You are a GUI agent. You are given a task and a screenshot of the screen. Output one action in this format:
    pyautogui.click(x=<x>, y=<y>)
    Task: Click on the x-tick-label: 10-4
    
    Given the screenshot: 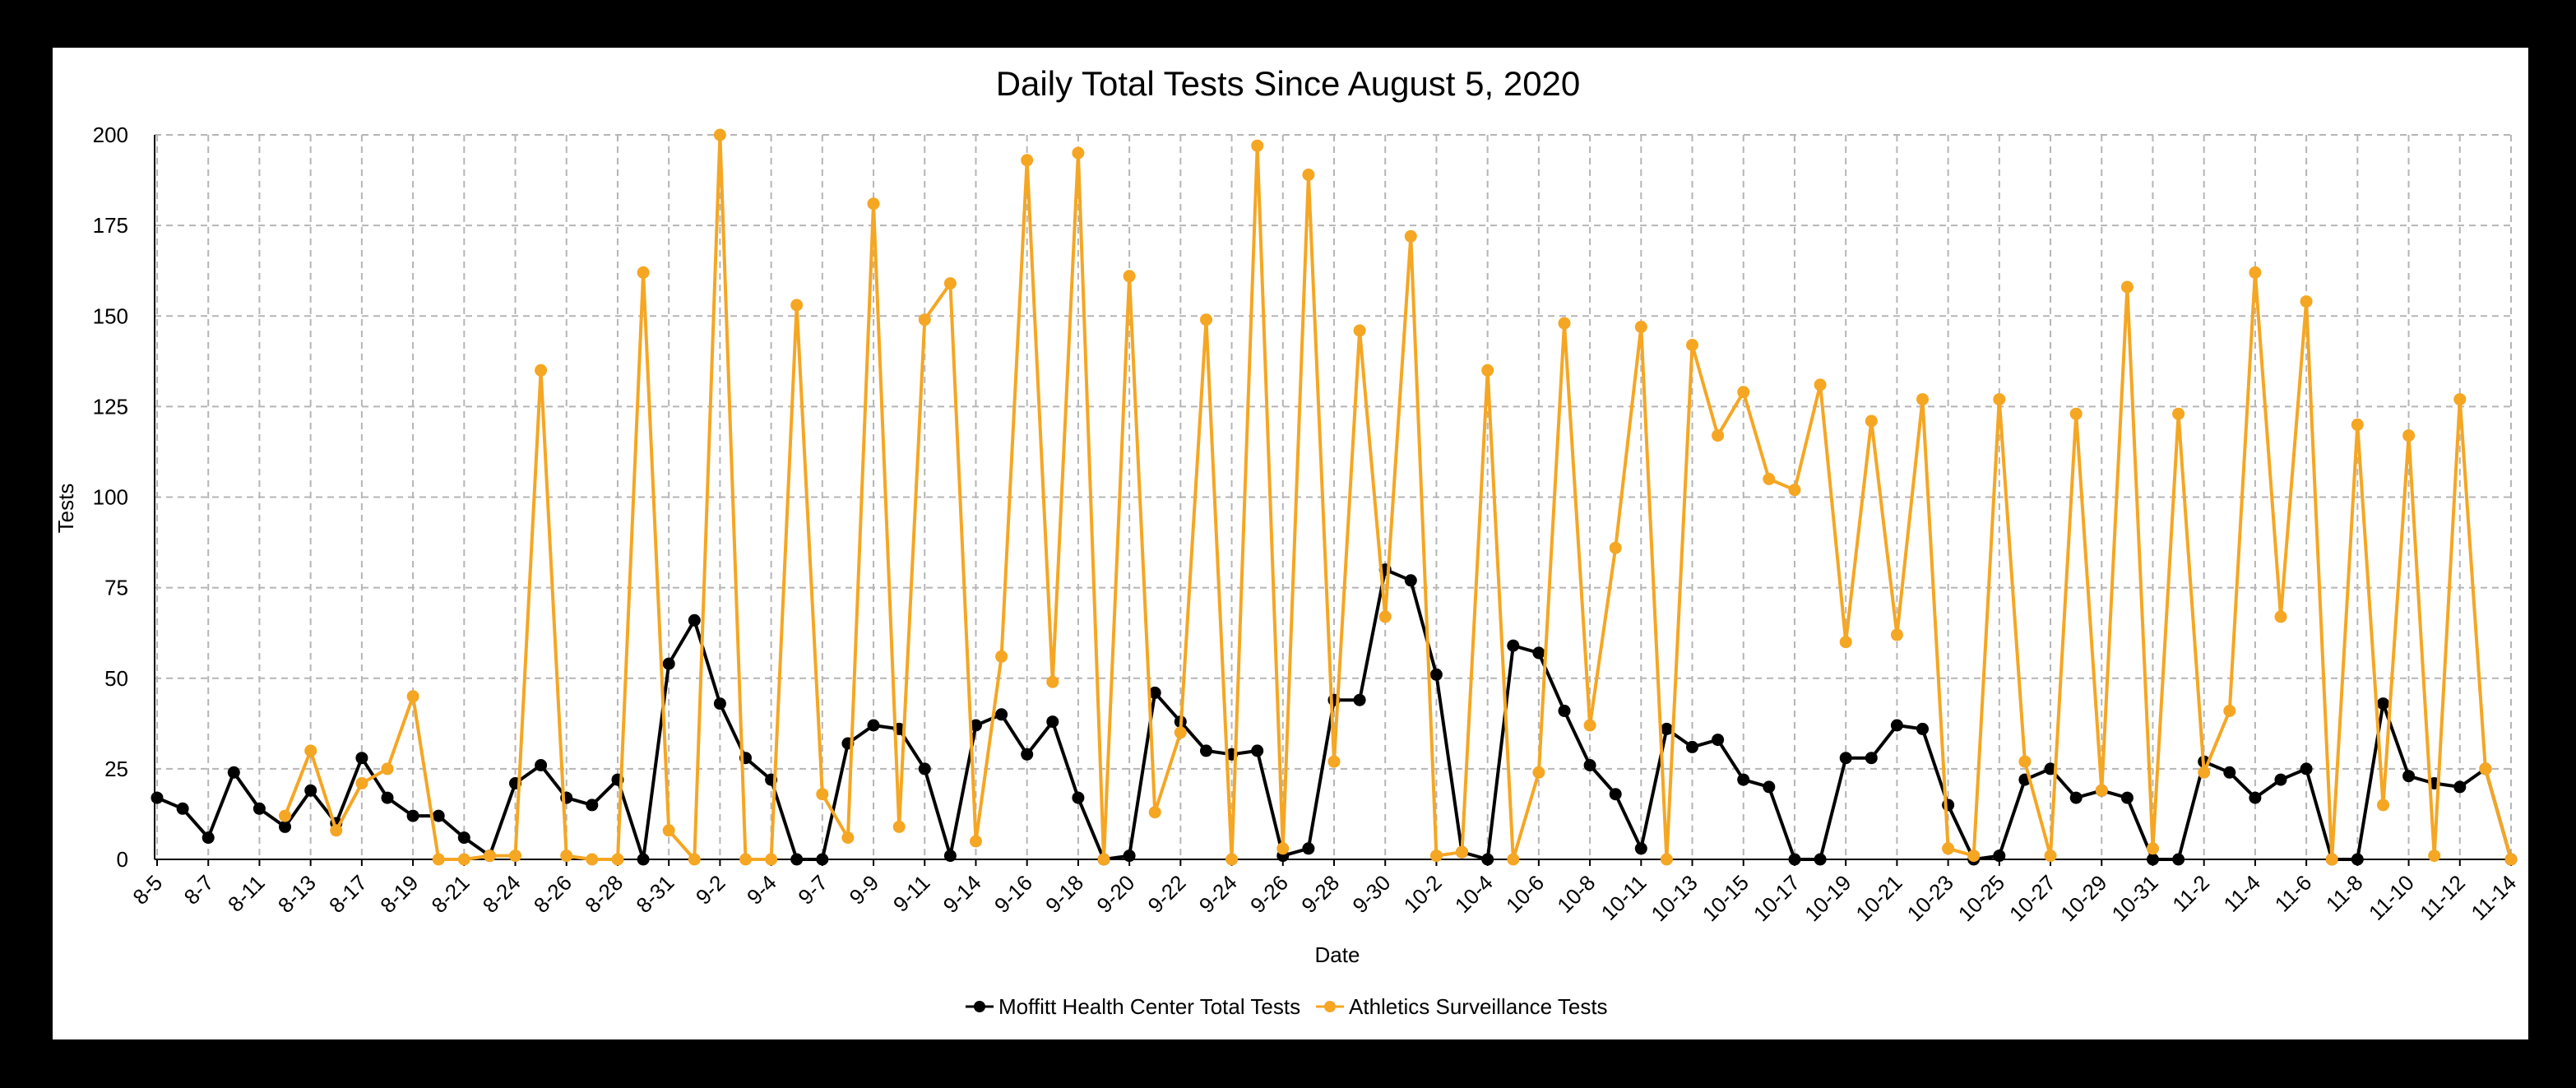 What is the action you would take?
    pyautogui.click(x=1474, y=894)
    